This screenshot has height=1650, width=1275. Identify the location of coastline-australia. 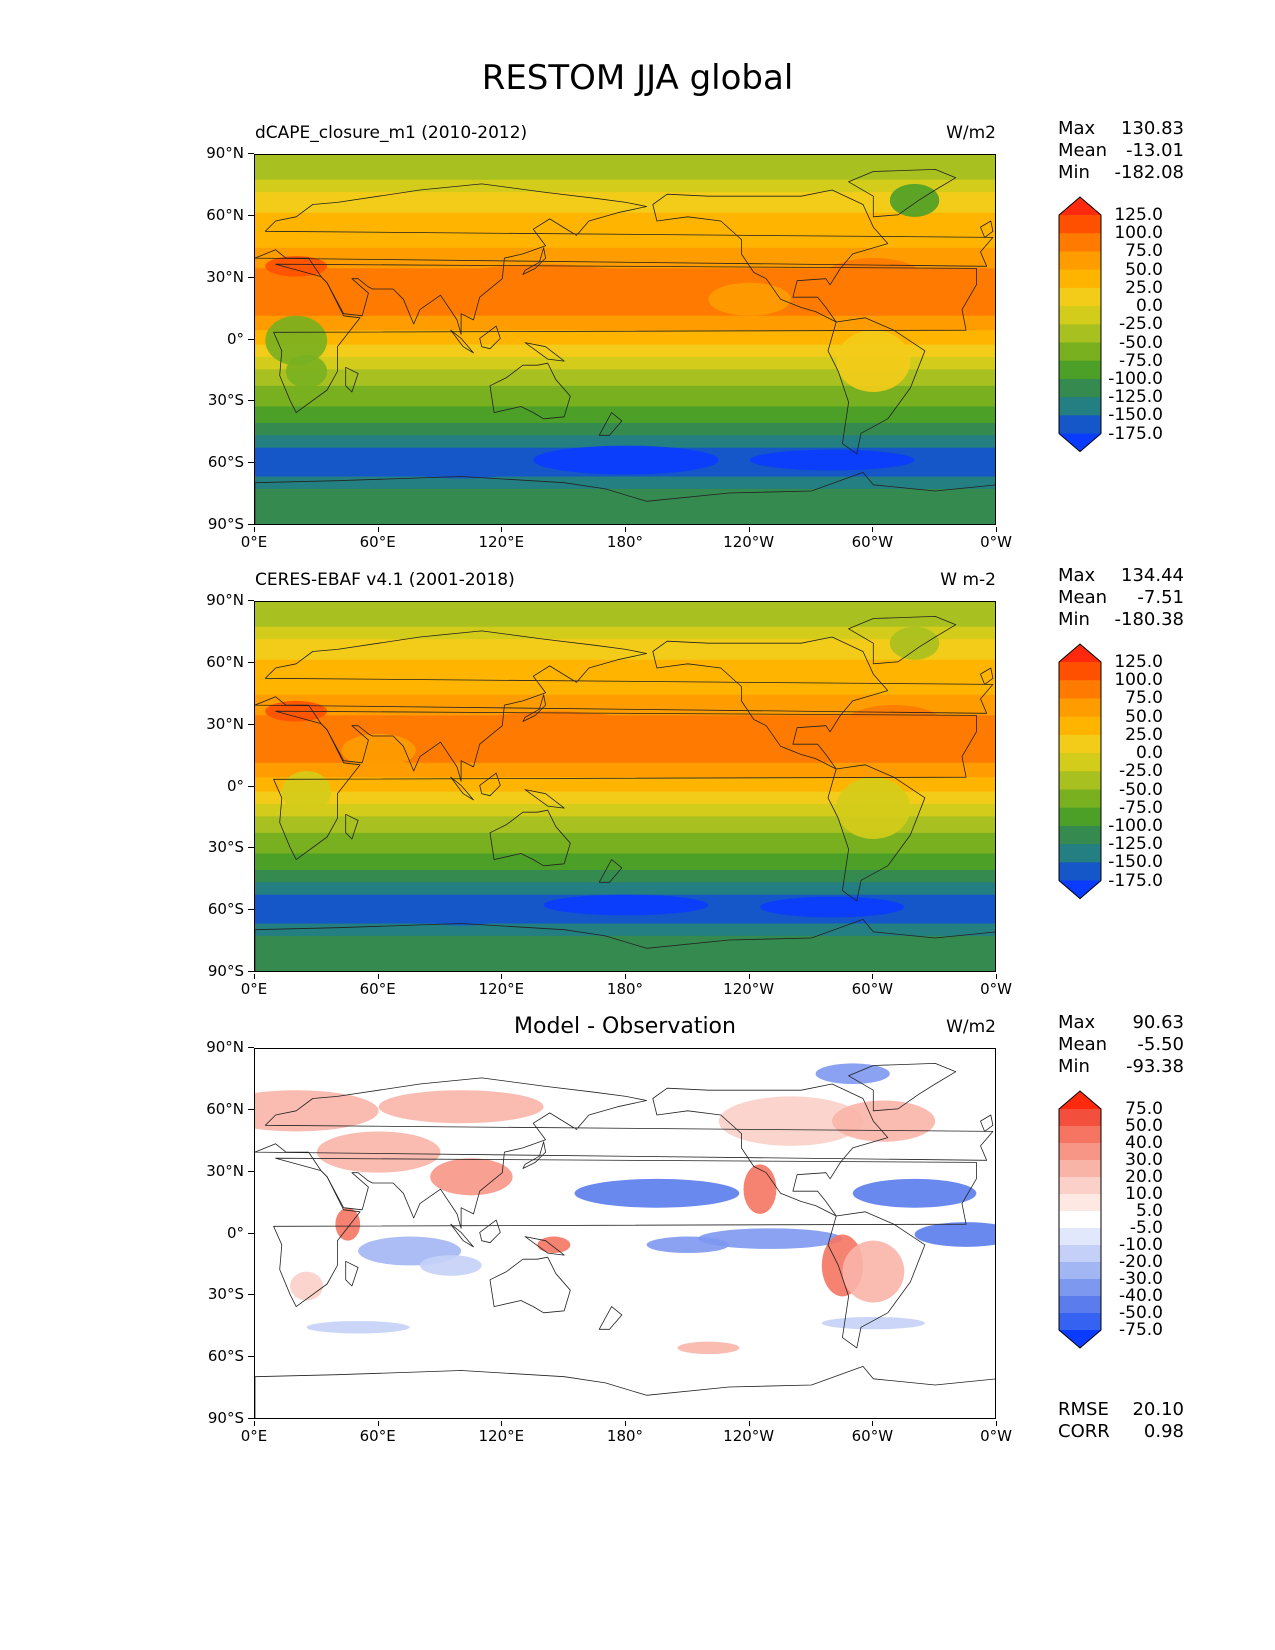
(530, 1285).